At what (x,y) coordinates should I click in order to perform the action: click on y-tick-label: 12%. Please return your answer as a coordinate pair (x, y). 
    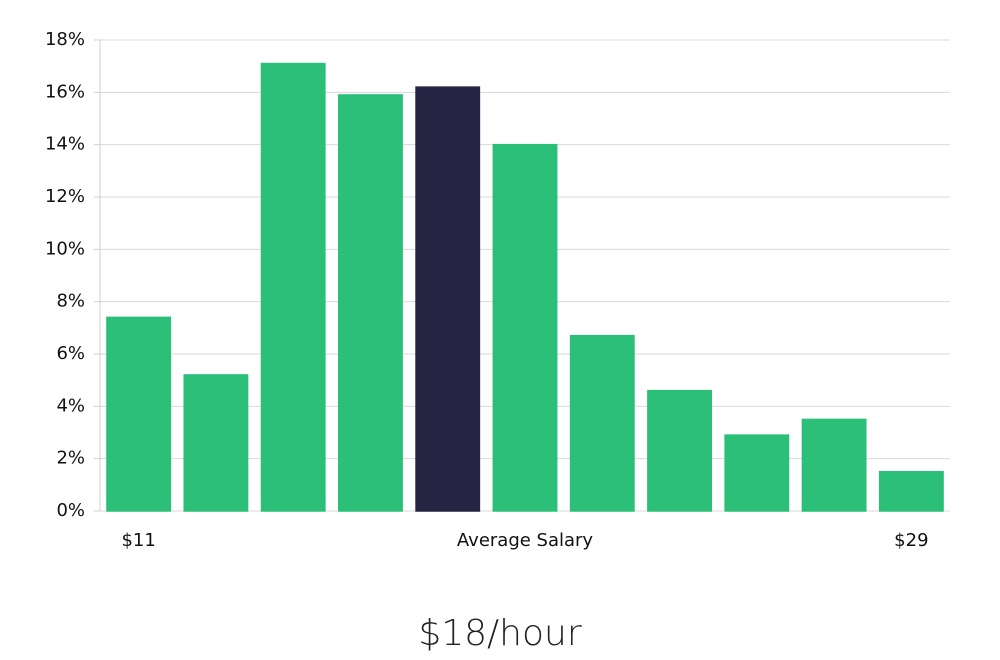
    Looking at the image, I should click on (65, 196).